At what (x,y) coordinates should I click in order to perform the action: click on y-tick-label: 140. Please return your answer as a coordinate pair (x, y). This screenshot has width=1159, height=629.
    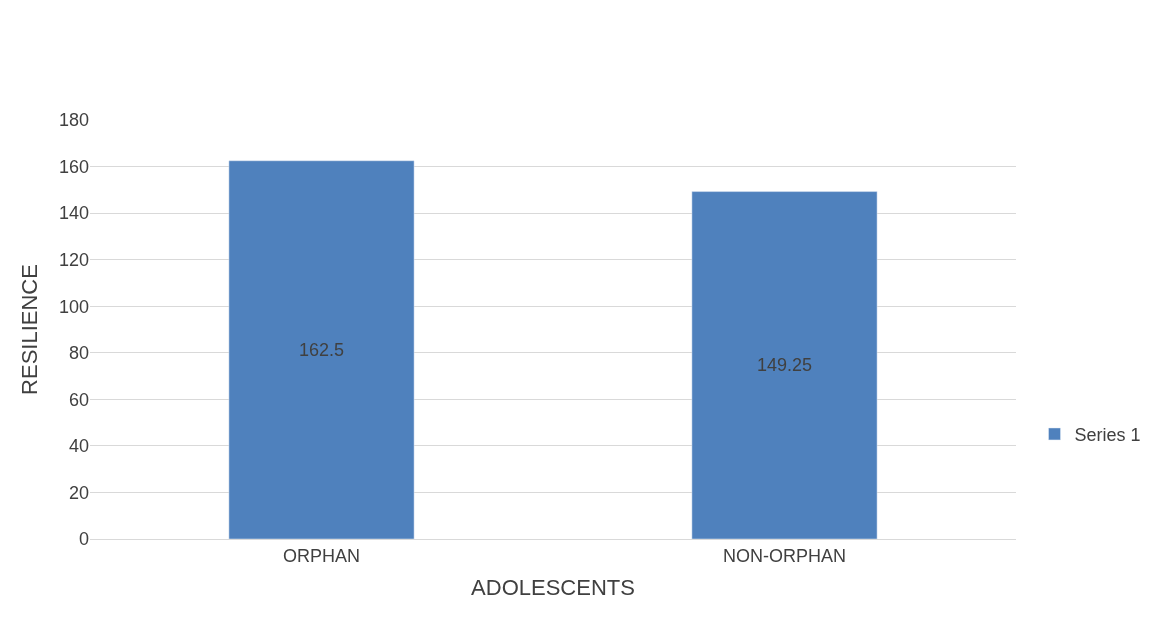
    Looking at the image, I should click on (73, 213).